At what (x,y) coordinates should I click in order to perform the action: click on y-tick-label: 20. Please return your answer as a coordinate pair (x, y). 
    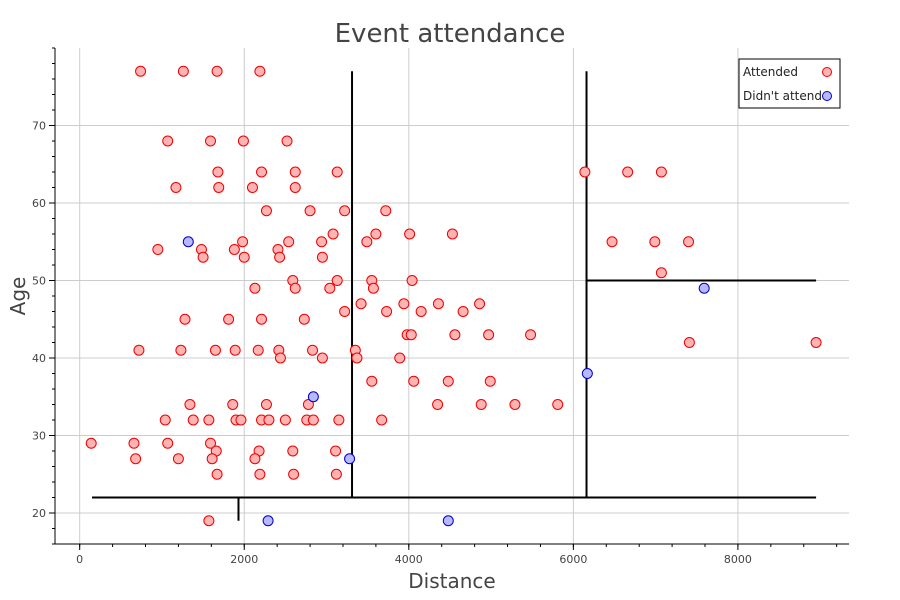
    Looking at the image, I should click on (39, 513).